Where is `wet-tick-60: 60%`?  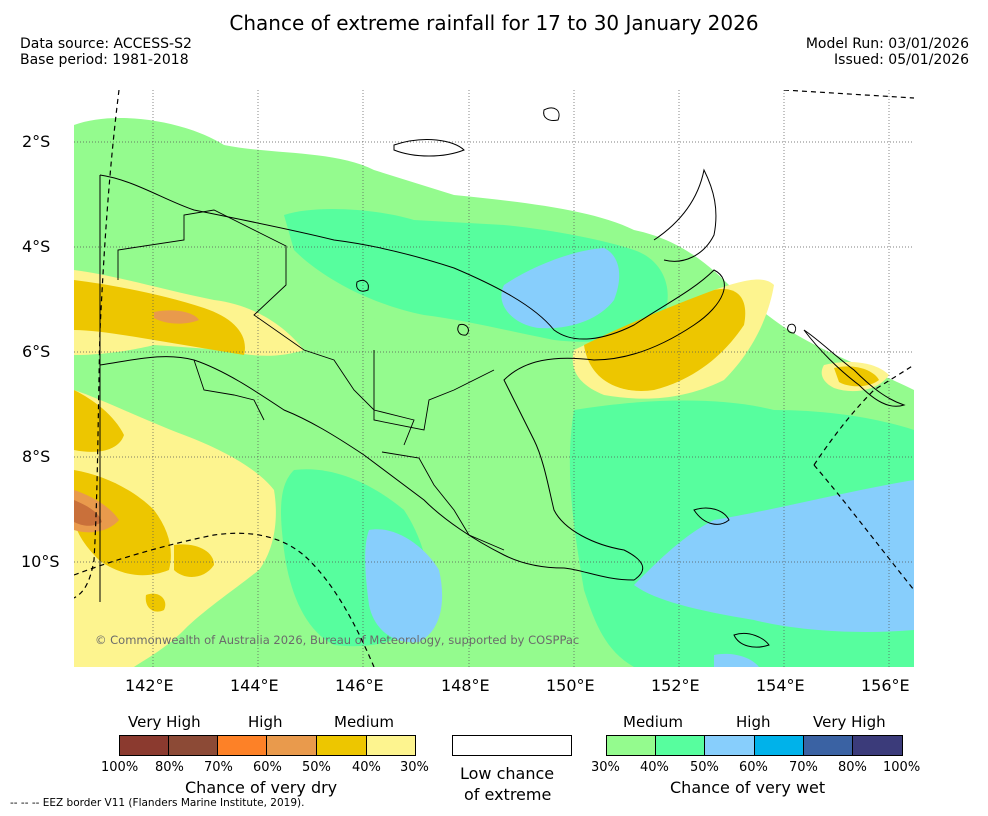 wet-tick-60: 60% is located at coordinates (753, 767).